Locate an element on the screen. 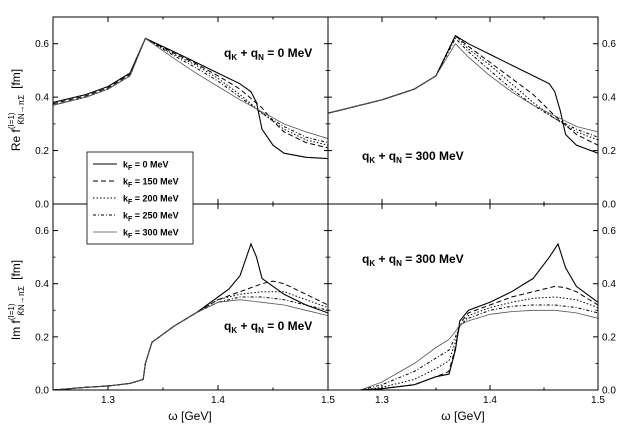  y-axis-label-bottom: Im f(I=1)K̄N→πΣ[fm] is located at coordinates (16, 300).